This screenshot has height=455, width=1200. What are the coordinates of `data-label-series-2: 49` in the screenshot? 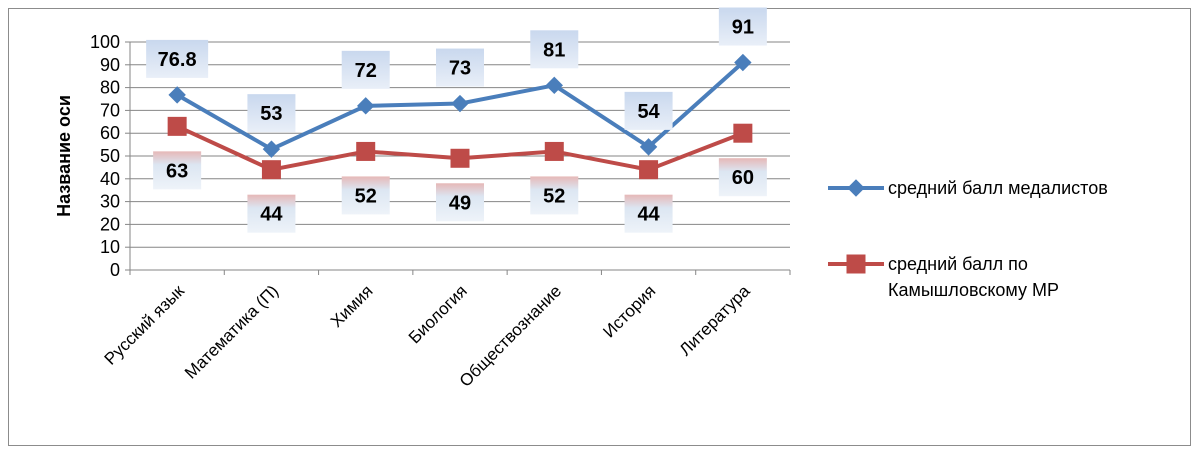 It's located at (460, 203).